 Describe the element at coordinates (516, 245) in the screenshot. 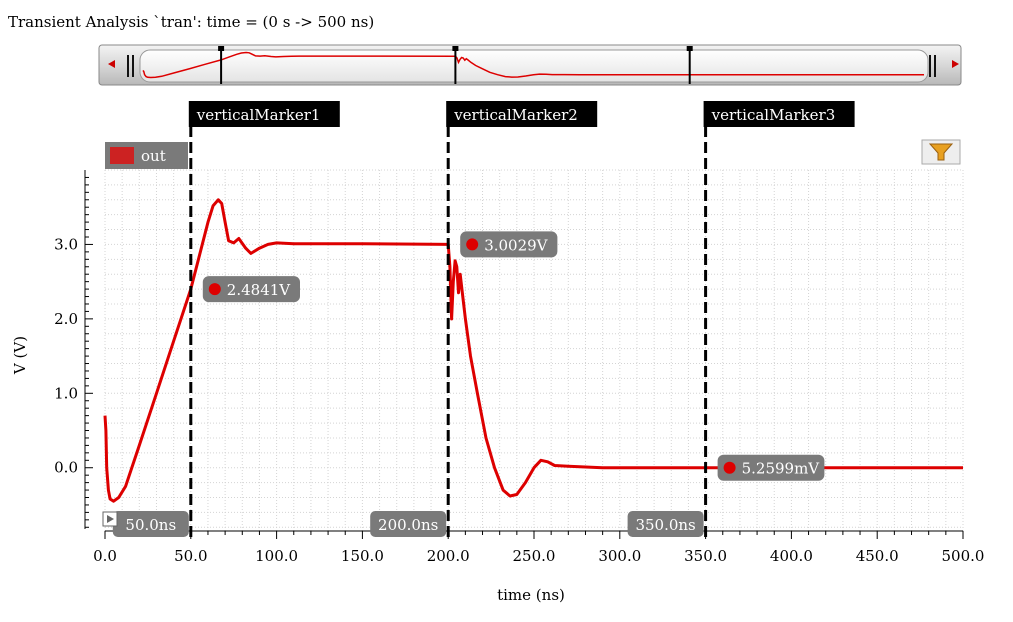

I see `vertical-marker-value: 3.0029V` at that location.